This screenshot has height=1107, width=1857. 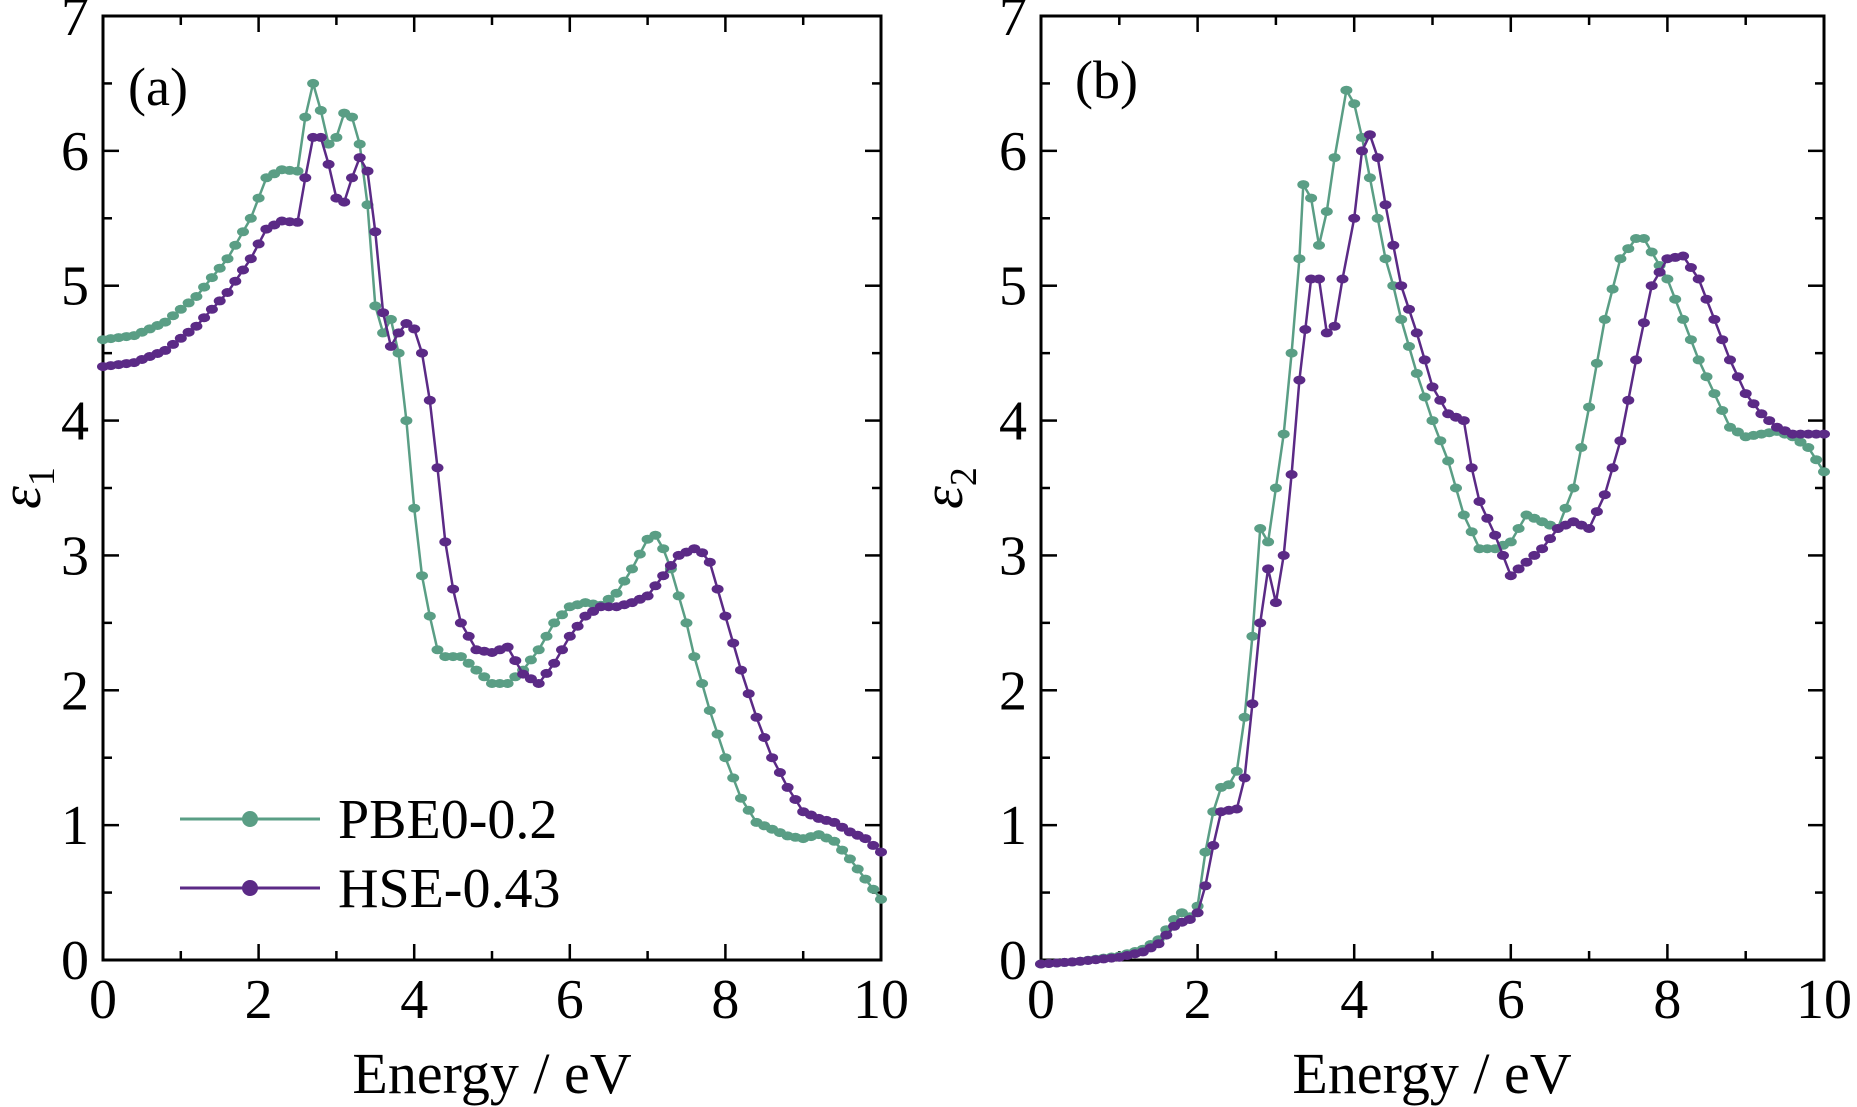 What do you see at coordinates (881, 1000) in the screenshot?
I see `x-tick-label: 10` at bounding box center [881, 1000].